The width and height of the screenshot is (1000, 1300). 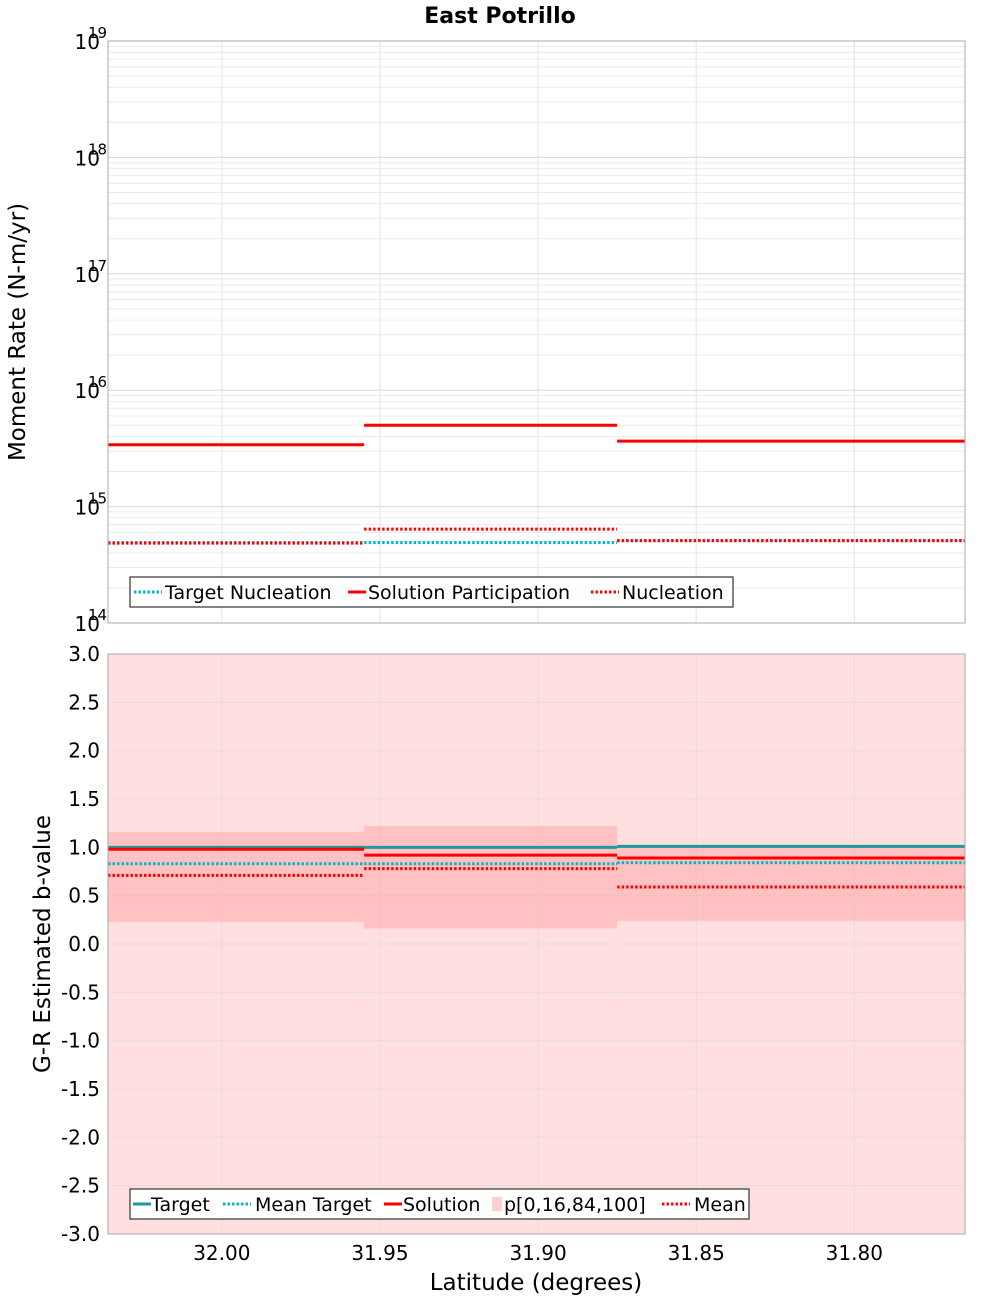 I want to click on bottom-legend-label: Target, so click(x=180, y=1205).